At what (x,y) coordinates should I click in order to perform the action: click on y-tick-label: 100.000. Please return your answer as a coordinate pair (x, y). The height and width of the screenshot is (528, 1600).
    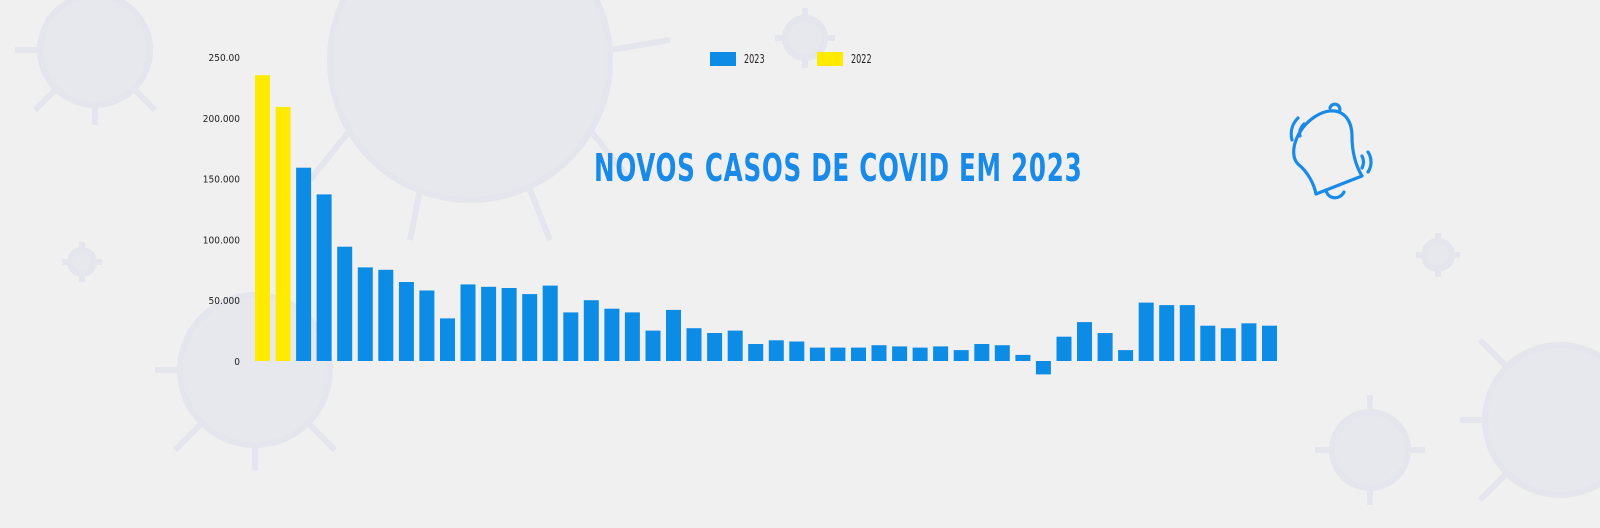
    Looking at the image, I should click on (221, 240).